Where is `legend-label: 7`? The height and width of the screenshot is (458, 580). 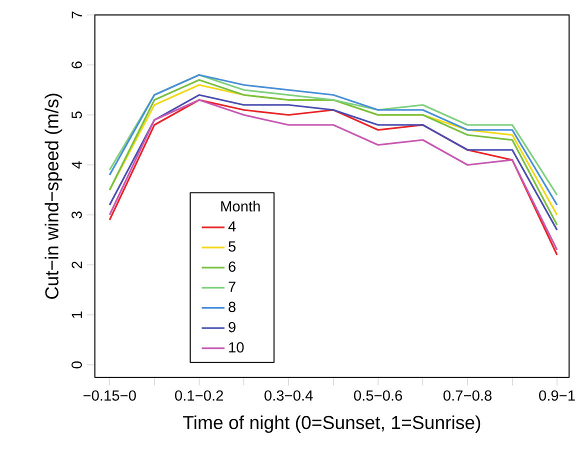
legend-label: 7 is located at coordinates (232, 287).